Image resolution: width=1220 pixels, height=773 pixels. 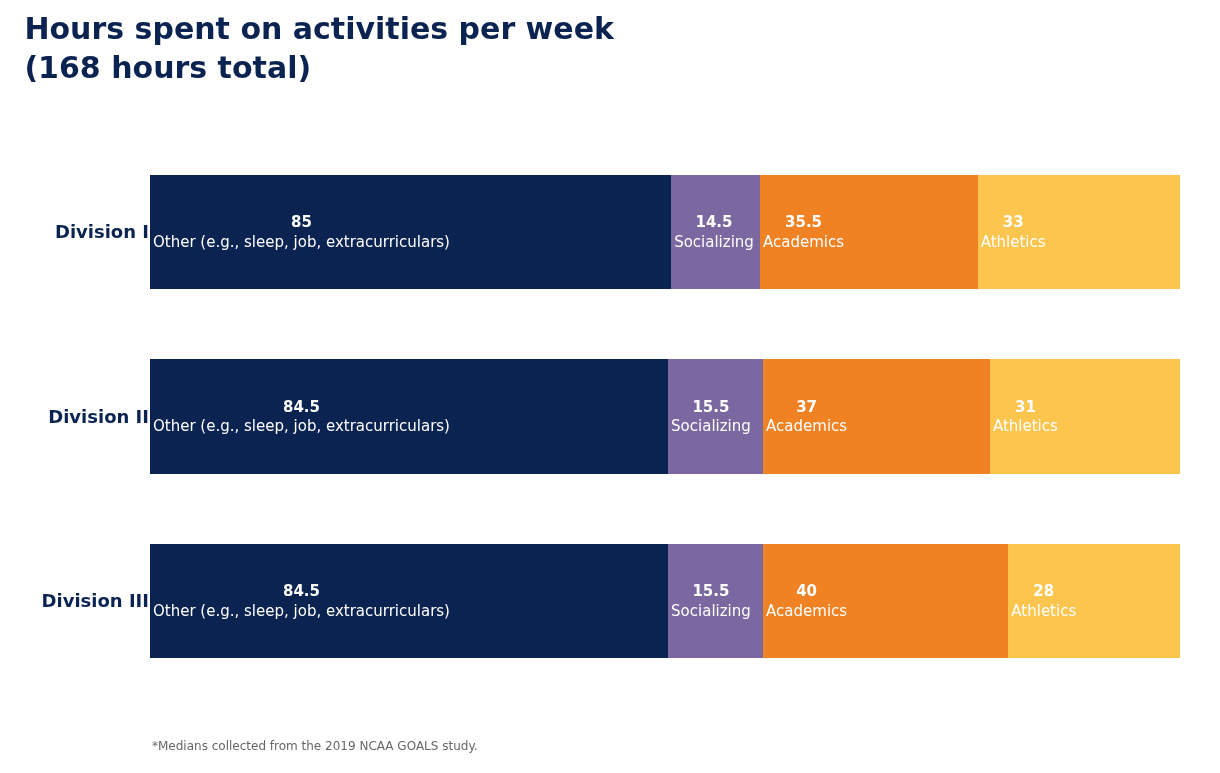 What do you see at coordinates (807, 406) in the screenshot?
I see `data-label: 37` at bounding box center [807, 406].